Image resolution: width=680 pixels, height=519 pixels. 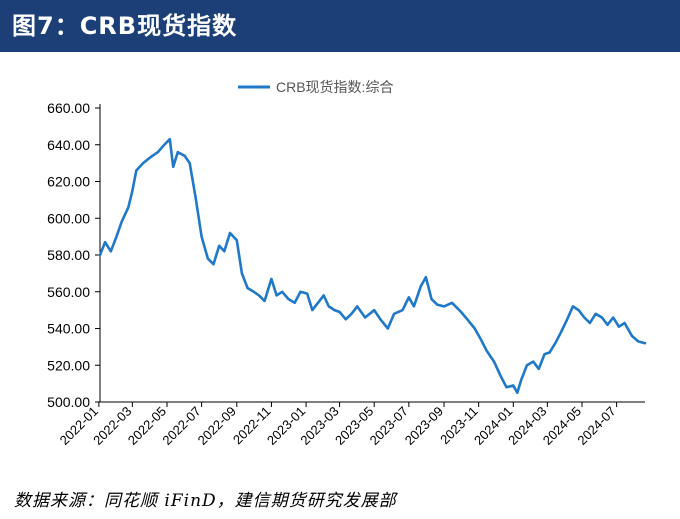 What do you see at coordinates (68, 218) in the screenshot?
I see `y-tick-label: 600.00` at bounding box center [68, 218].